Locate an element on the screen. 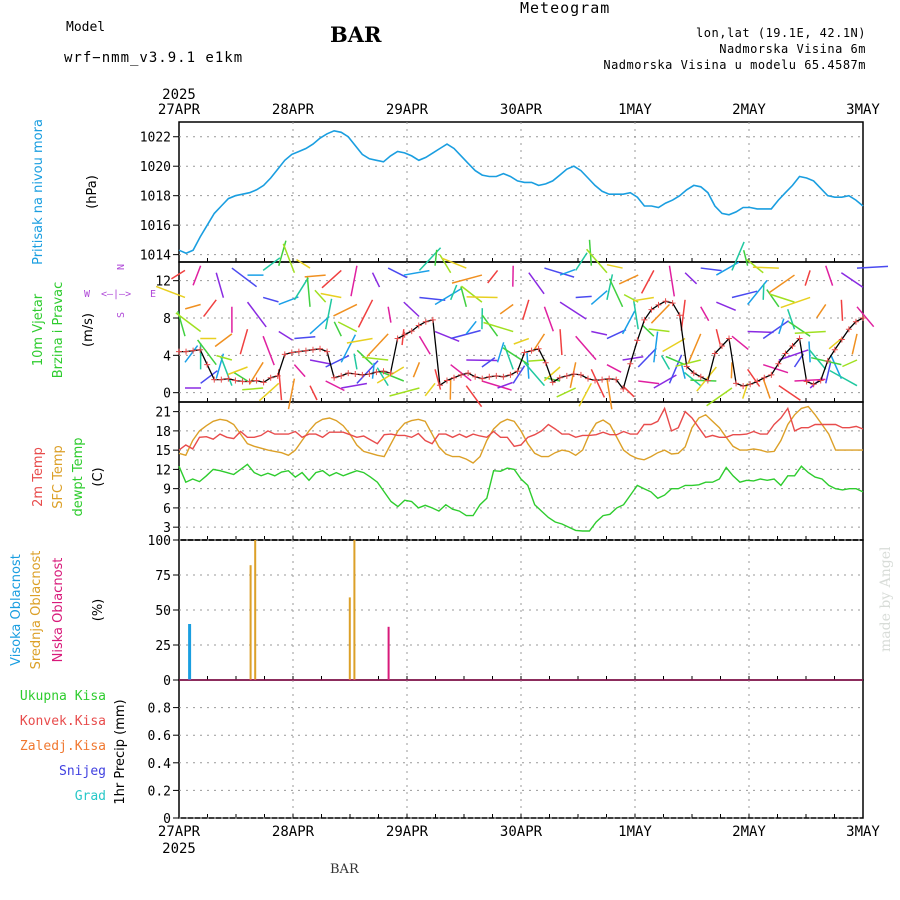  pressure-ylabel-0: Pritisak na nivou mora is located at coordinates (38, 192).